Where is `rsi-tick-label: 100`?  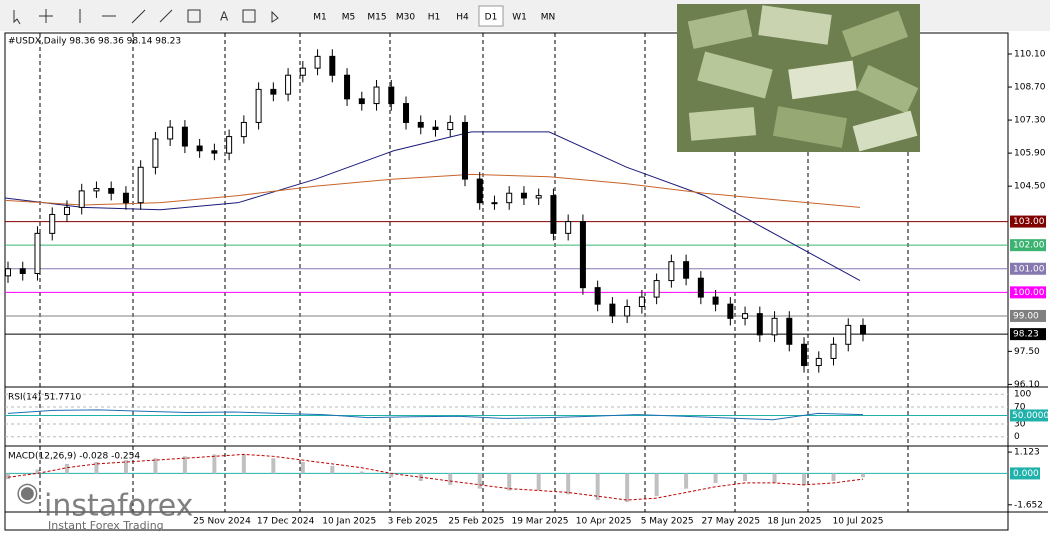
rsi-tick-label: 100 is located at coordinates (1022, 395).